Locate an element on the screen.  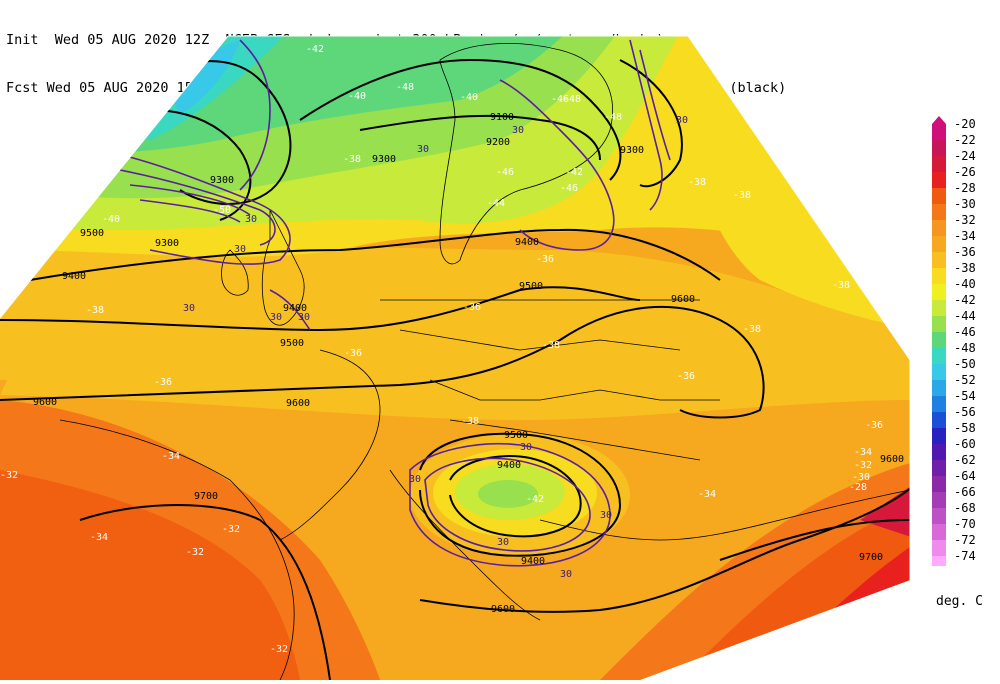
legend-label: -48 is located at coordinates (965, 348).